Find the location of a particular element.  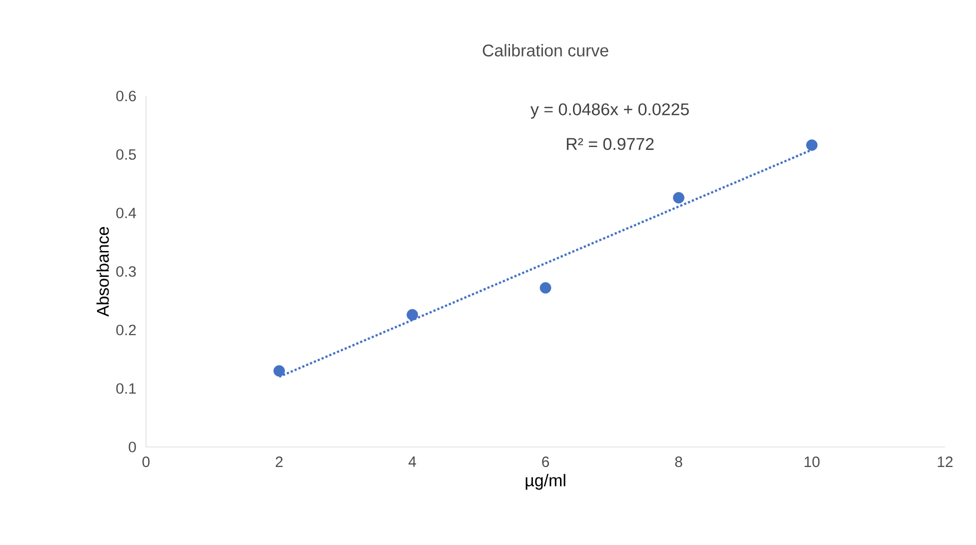

x-tick-label: 6 is located at coordinates (546, 462).